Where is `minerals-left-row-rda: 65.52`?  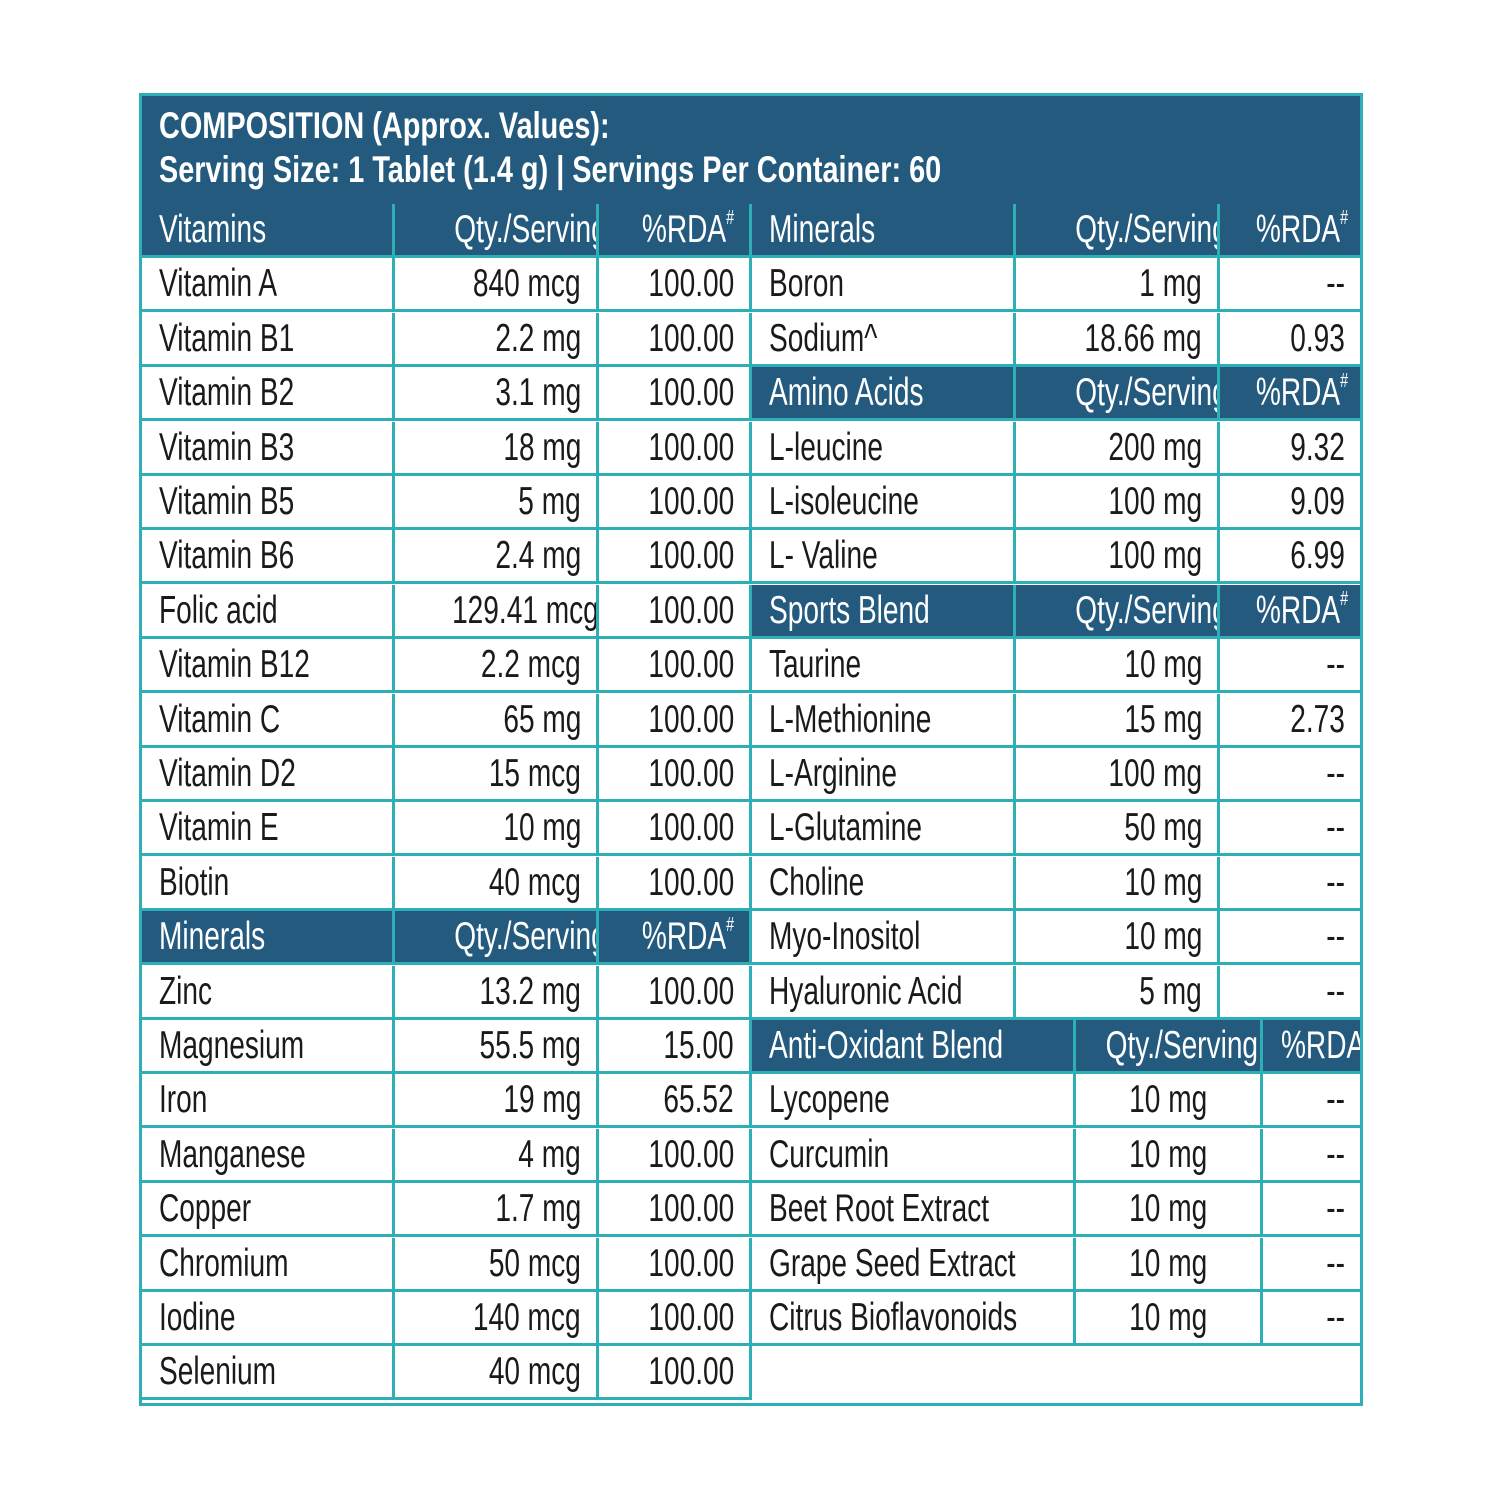
minerals-left-row-rda: 65.52 is located at coordinates (675, 1101).